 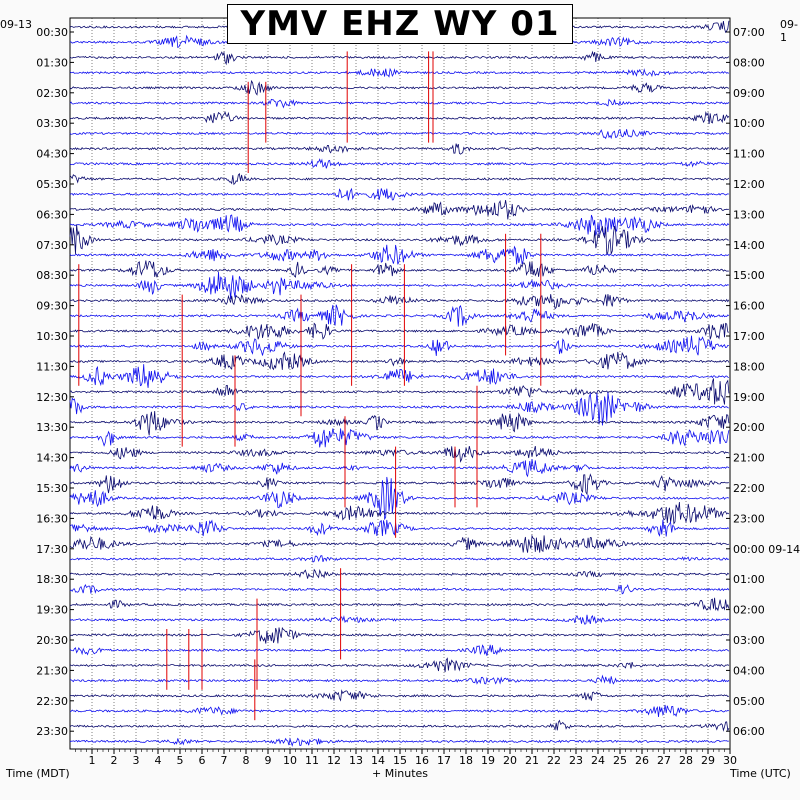 What do you see at coordinates (749, 397) in the screenshot?
I see `right-time-label: 19:00` at bounding box center [749, 397].